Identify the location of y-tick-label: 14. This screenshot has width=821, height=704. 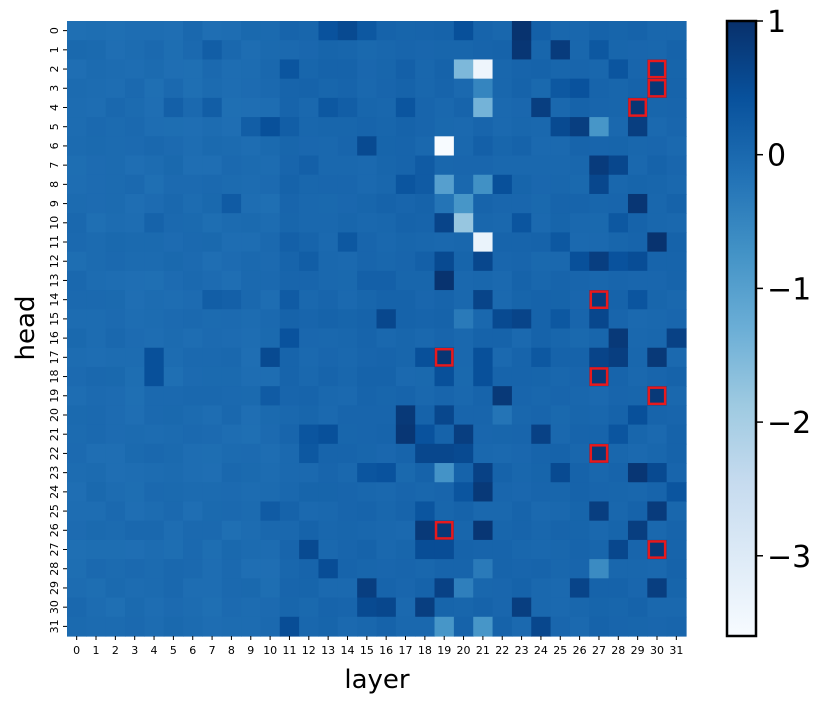
(54, 300).